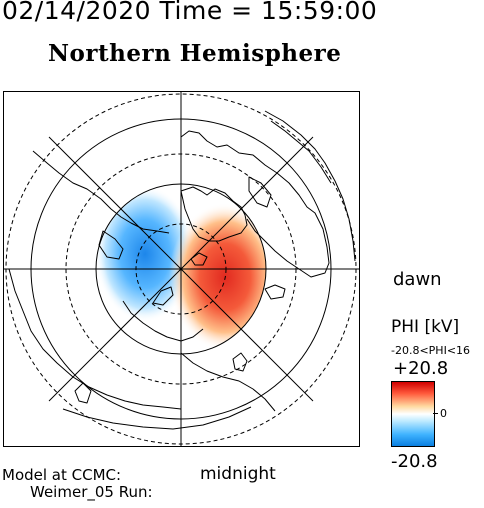  What do you see at coordinates (111, 245) in the screenshot?
I see `coast-taymyr` at bounding box center [111, 245].